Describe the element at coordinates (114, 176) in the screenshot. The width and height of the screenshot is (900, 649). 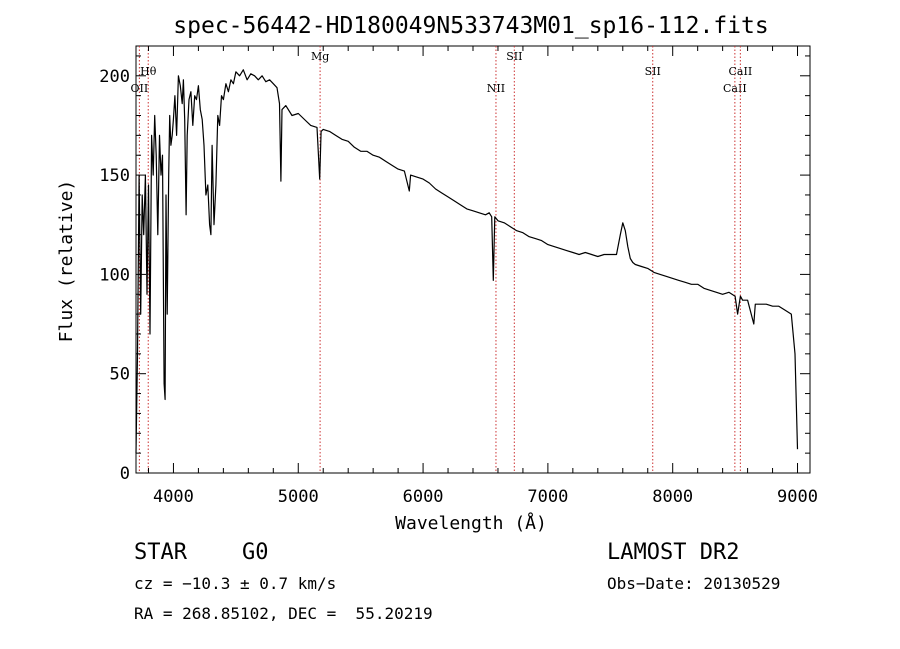
I see `y-tick-label: 150` at that location.